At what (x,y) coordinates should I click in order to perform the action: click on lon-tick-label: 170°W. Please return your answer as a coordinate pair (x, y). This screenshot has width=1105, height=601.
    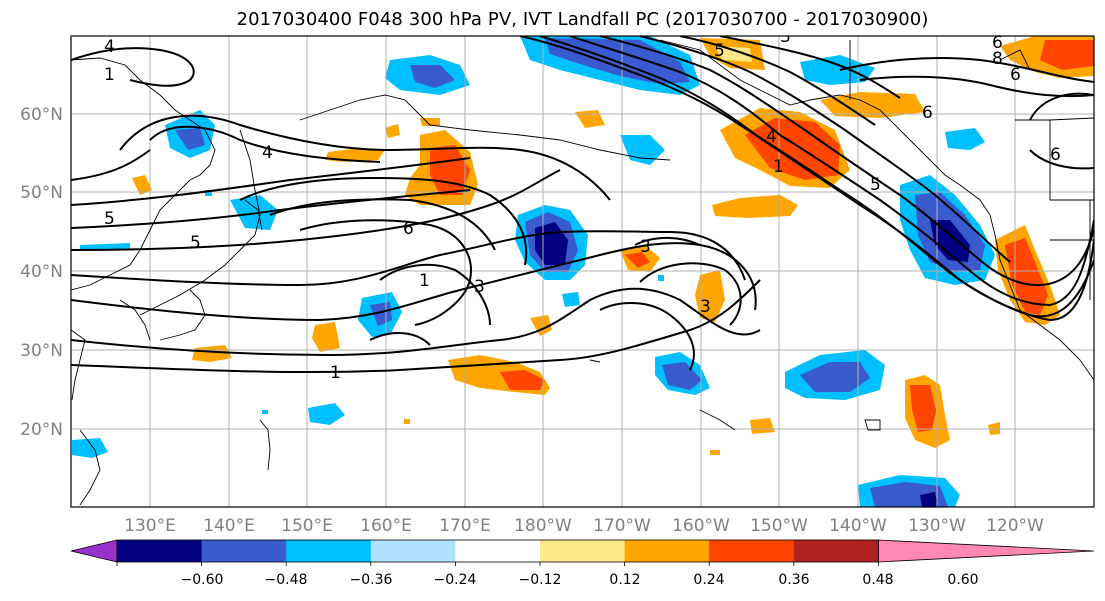
    Looking at the image, I should click on (622, 526).